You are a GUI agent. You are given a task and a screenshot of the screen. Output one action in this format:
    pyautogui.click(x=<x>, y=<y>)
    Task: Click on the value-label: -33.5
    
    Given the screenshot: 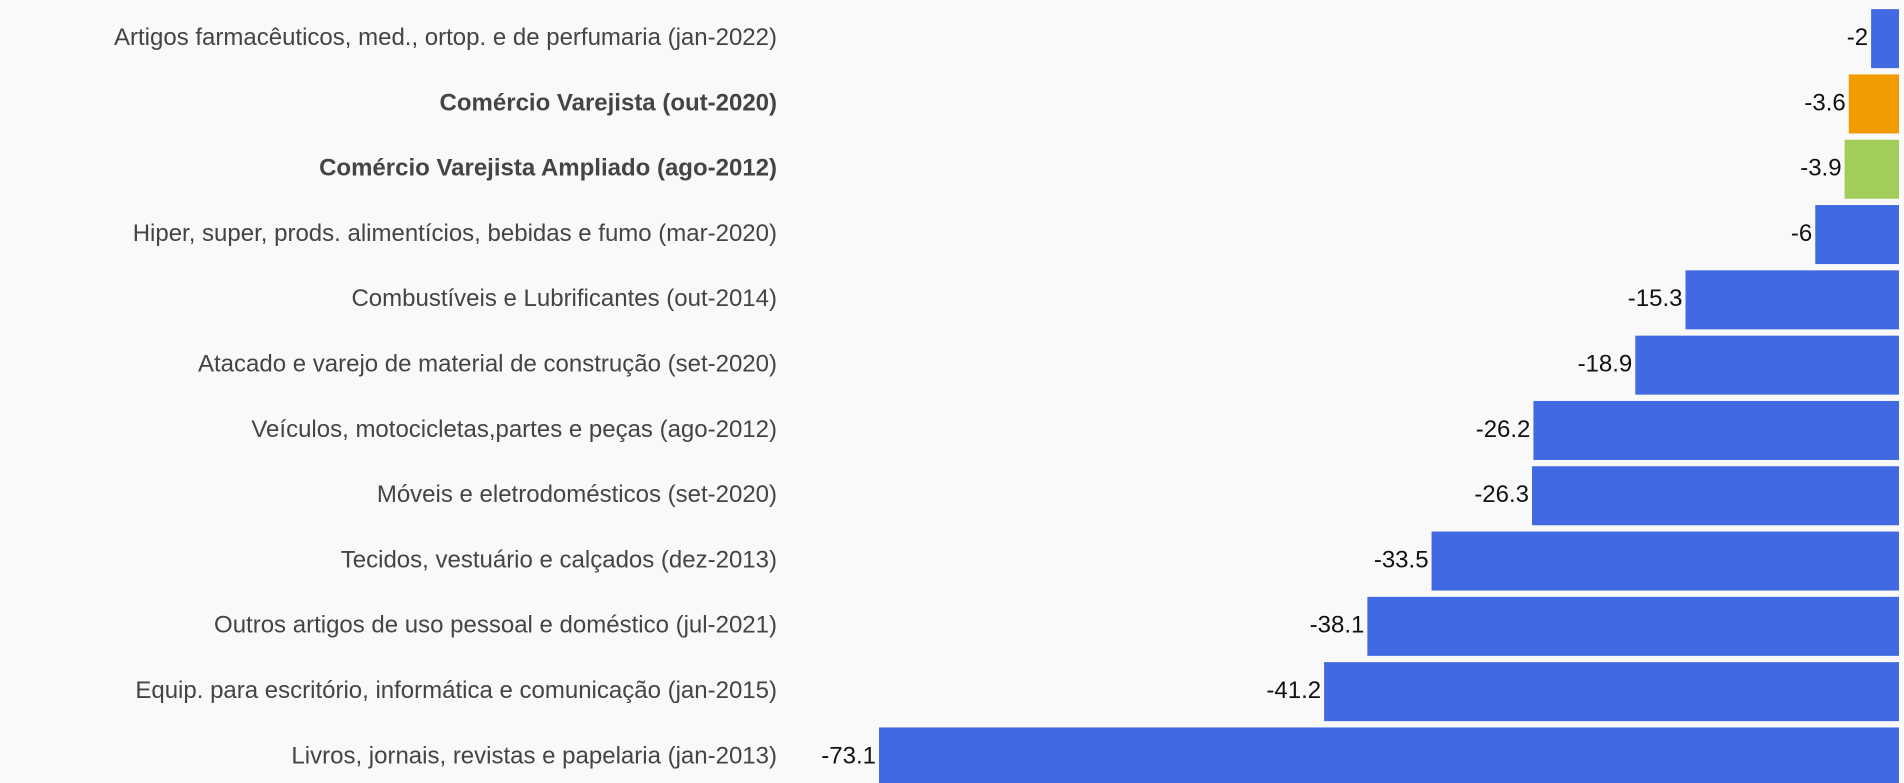 What is the action you would take?
    pyautogui.click(x=1401, y=559)
    